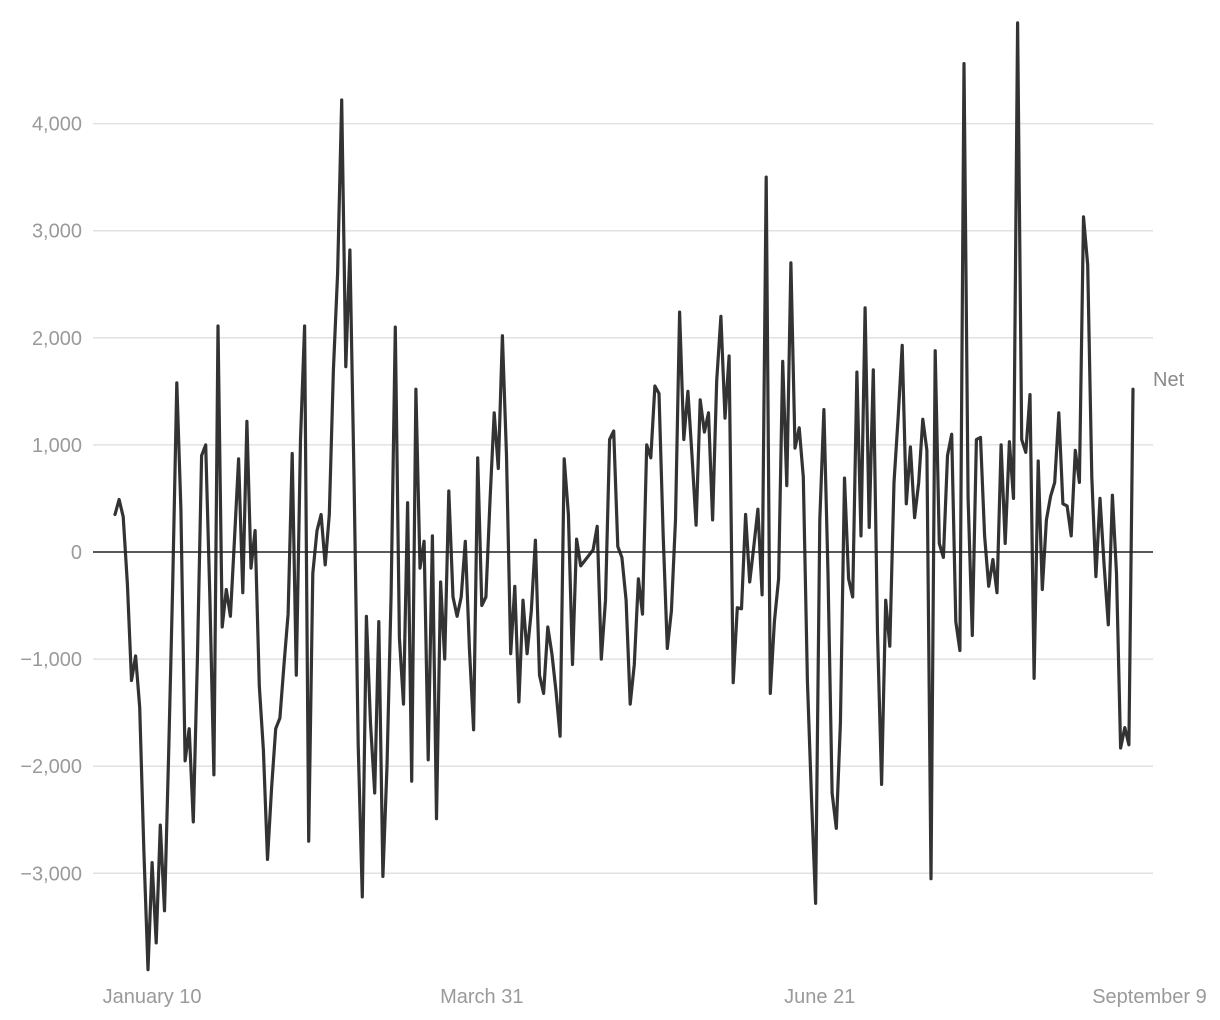  Describe the element at coordinates (51, 660) in the screenshot. I see `y-tick-label: −1,000` at that location.